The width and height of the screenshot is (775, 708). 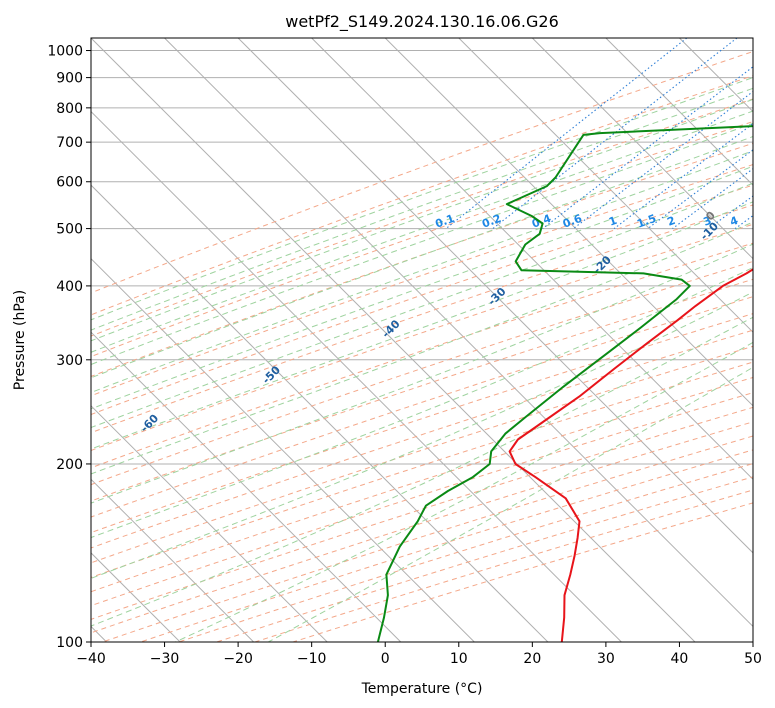 What do you see at coordinates (69, 465) in the screenshot?
I see `y-tick-label: 200` at bounding box center [69, 465].